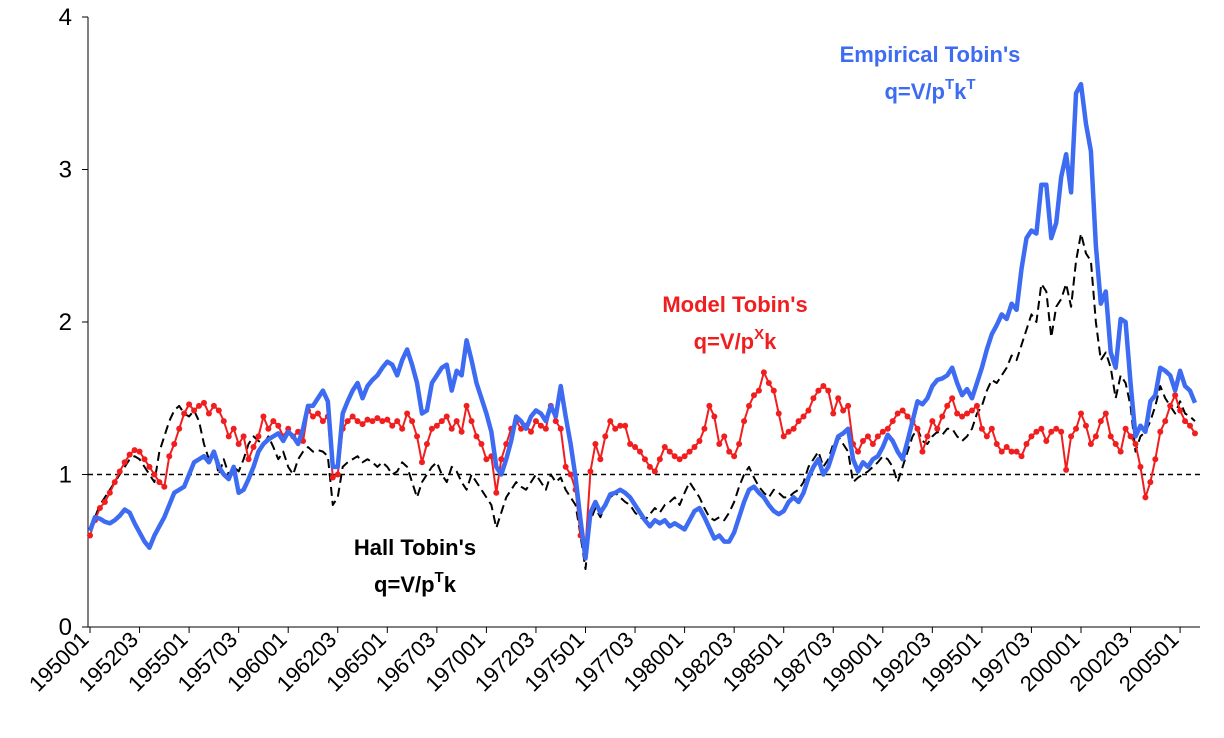  What do you see at coordinates (929, 90) in the screenshot?
I see `series-formula: q=V/pTkT` at bounding box center [929, 90].